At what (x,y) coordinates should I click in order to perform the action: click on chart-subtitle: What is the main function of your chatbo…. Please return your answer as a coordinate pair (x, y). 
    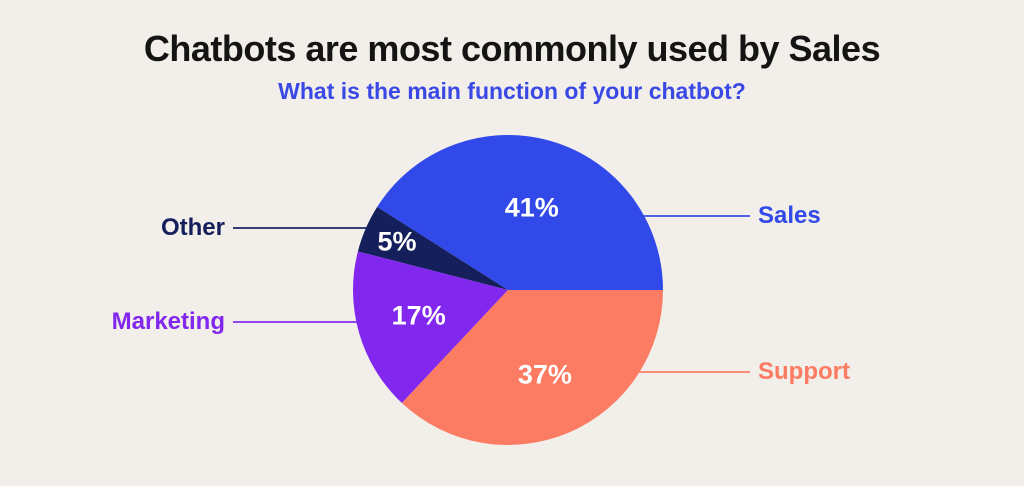
    Looking at the image, I should click on (512, 91).